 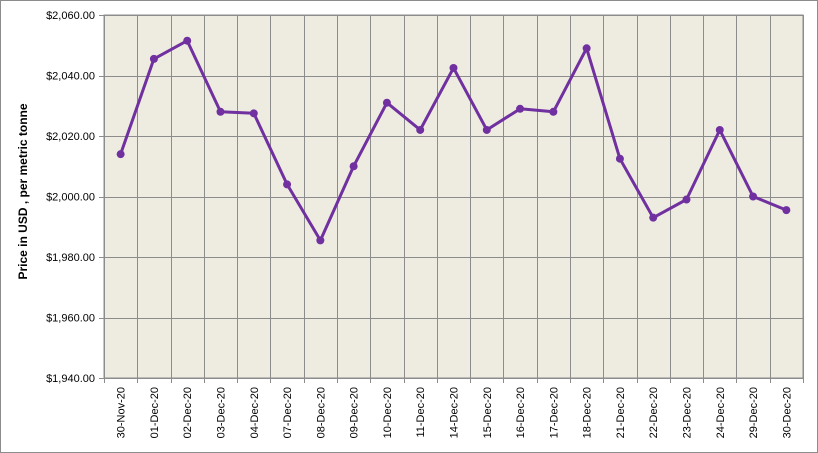 What do you see at coordinates (521, 412) in the screenshot?
I see `x-tick-label: 16-Dec-20` at bounding box center [521, 412].